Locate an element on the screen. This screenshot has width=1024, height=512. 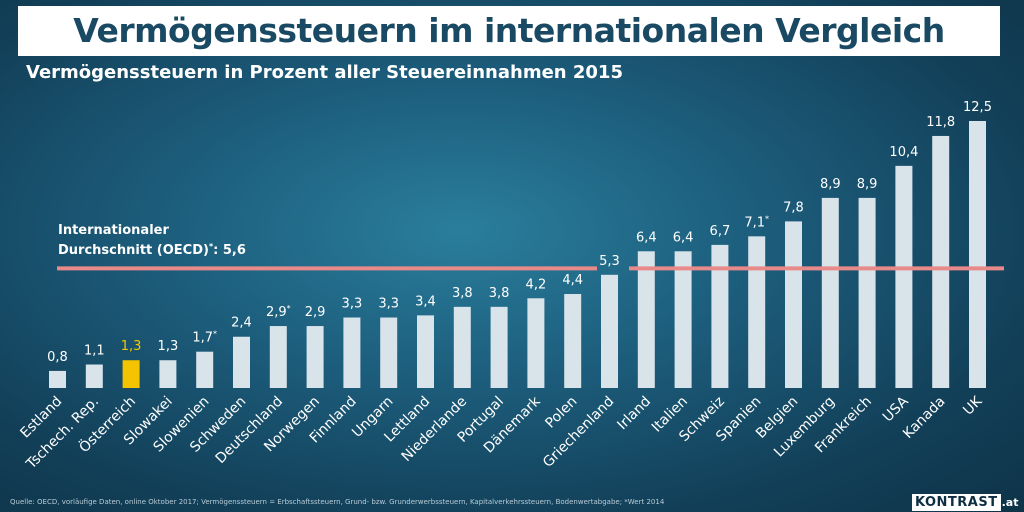
average-value: : 5,6 is located at coordinates (229, 250).